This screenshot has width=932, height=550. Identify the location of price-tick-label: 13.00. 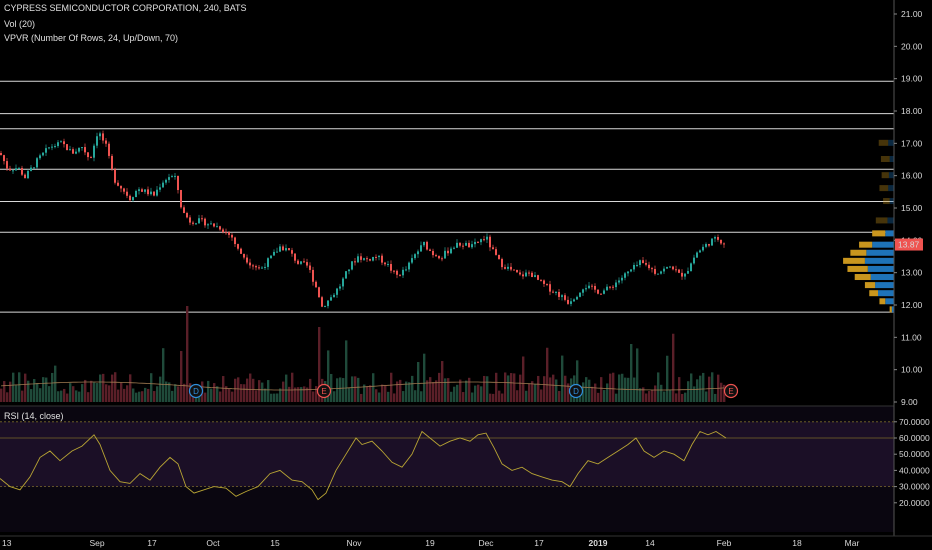
(912, 273).